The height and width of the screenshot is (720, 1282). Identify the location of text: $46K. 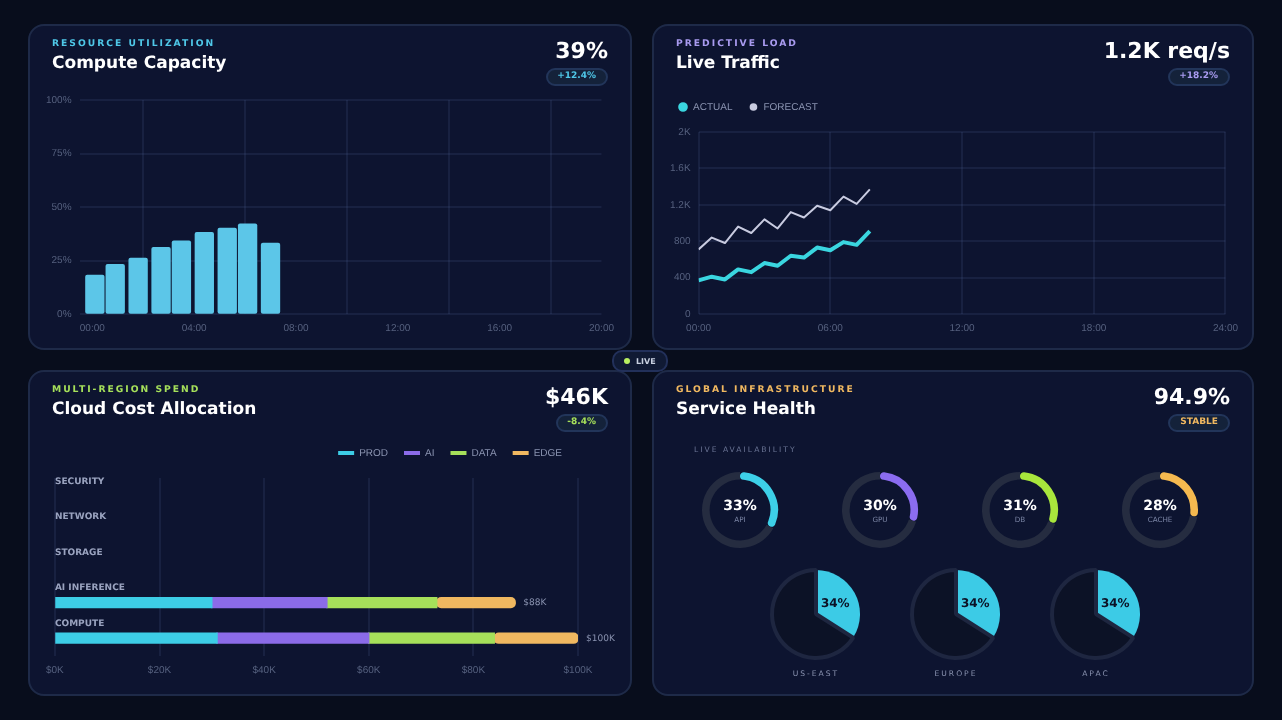
(576, 397).